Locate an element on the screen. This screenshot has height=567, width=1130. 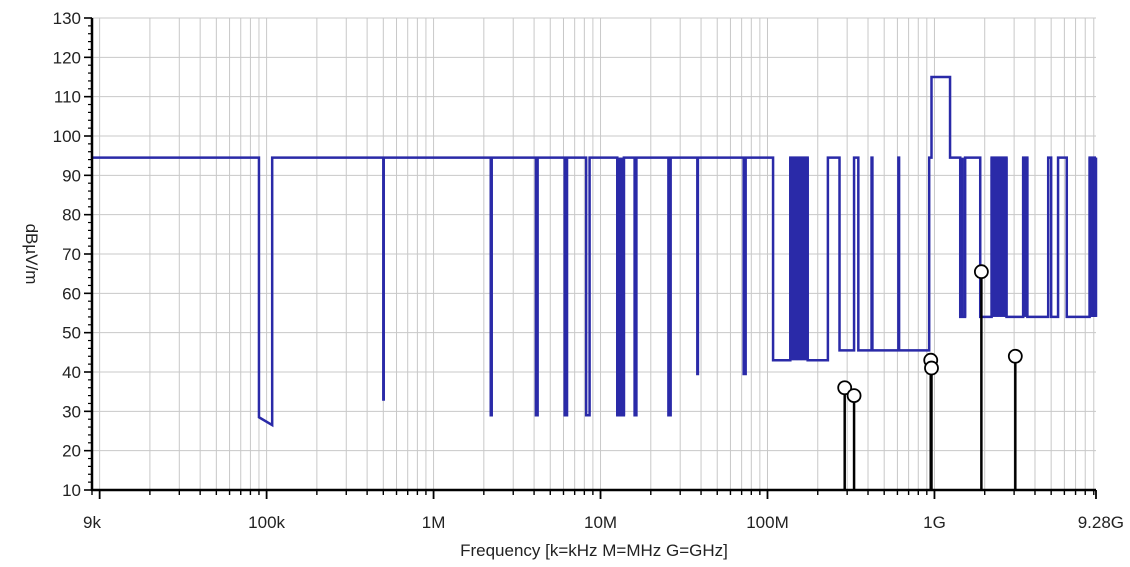
y-tick-label: 110 is located at coordinates (67, 97).